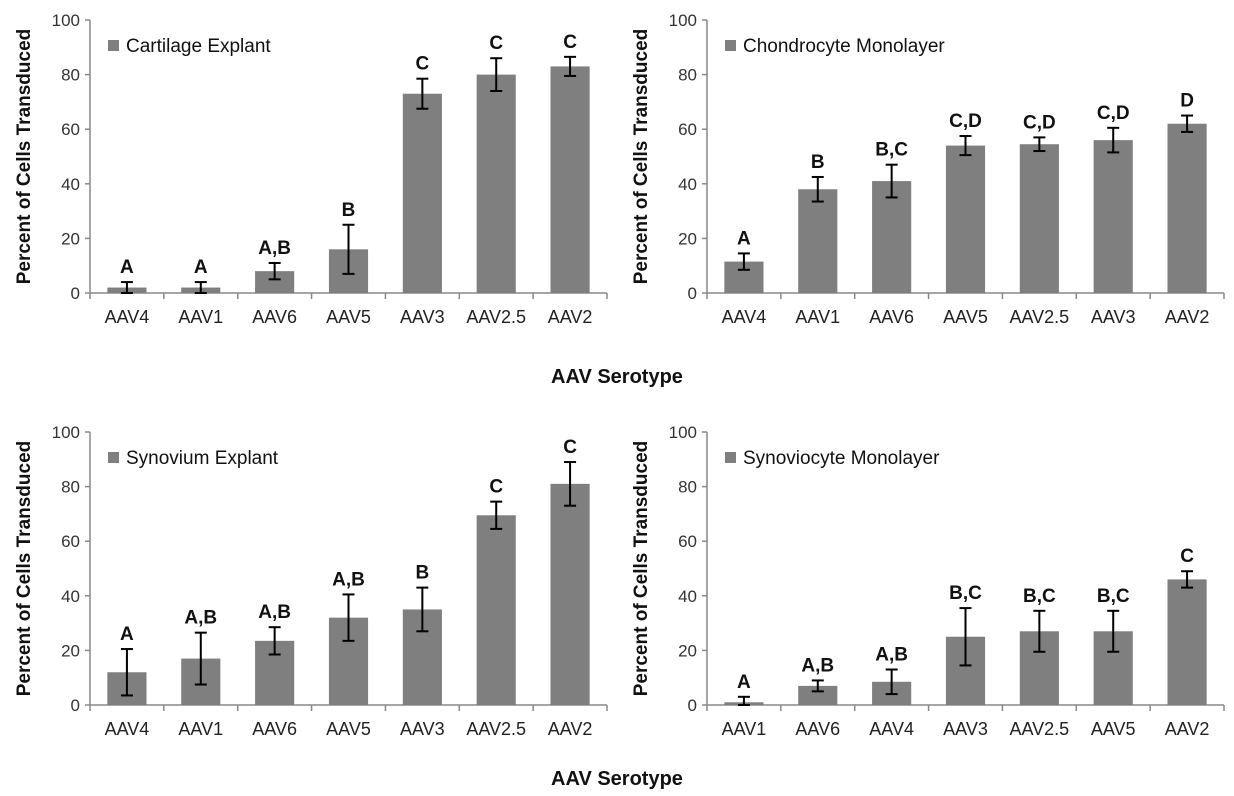  Describe the element at coordinates (617, 377) in the screenshot. I see `x-axis-group-label-top: AAV Serotype` at that location.